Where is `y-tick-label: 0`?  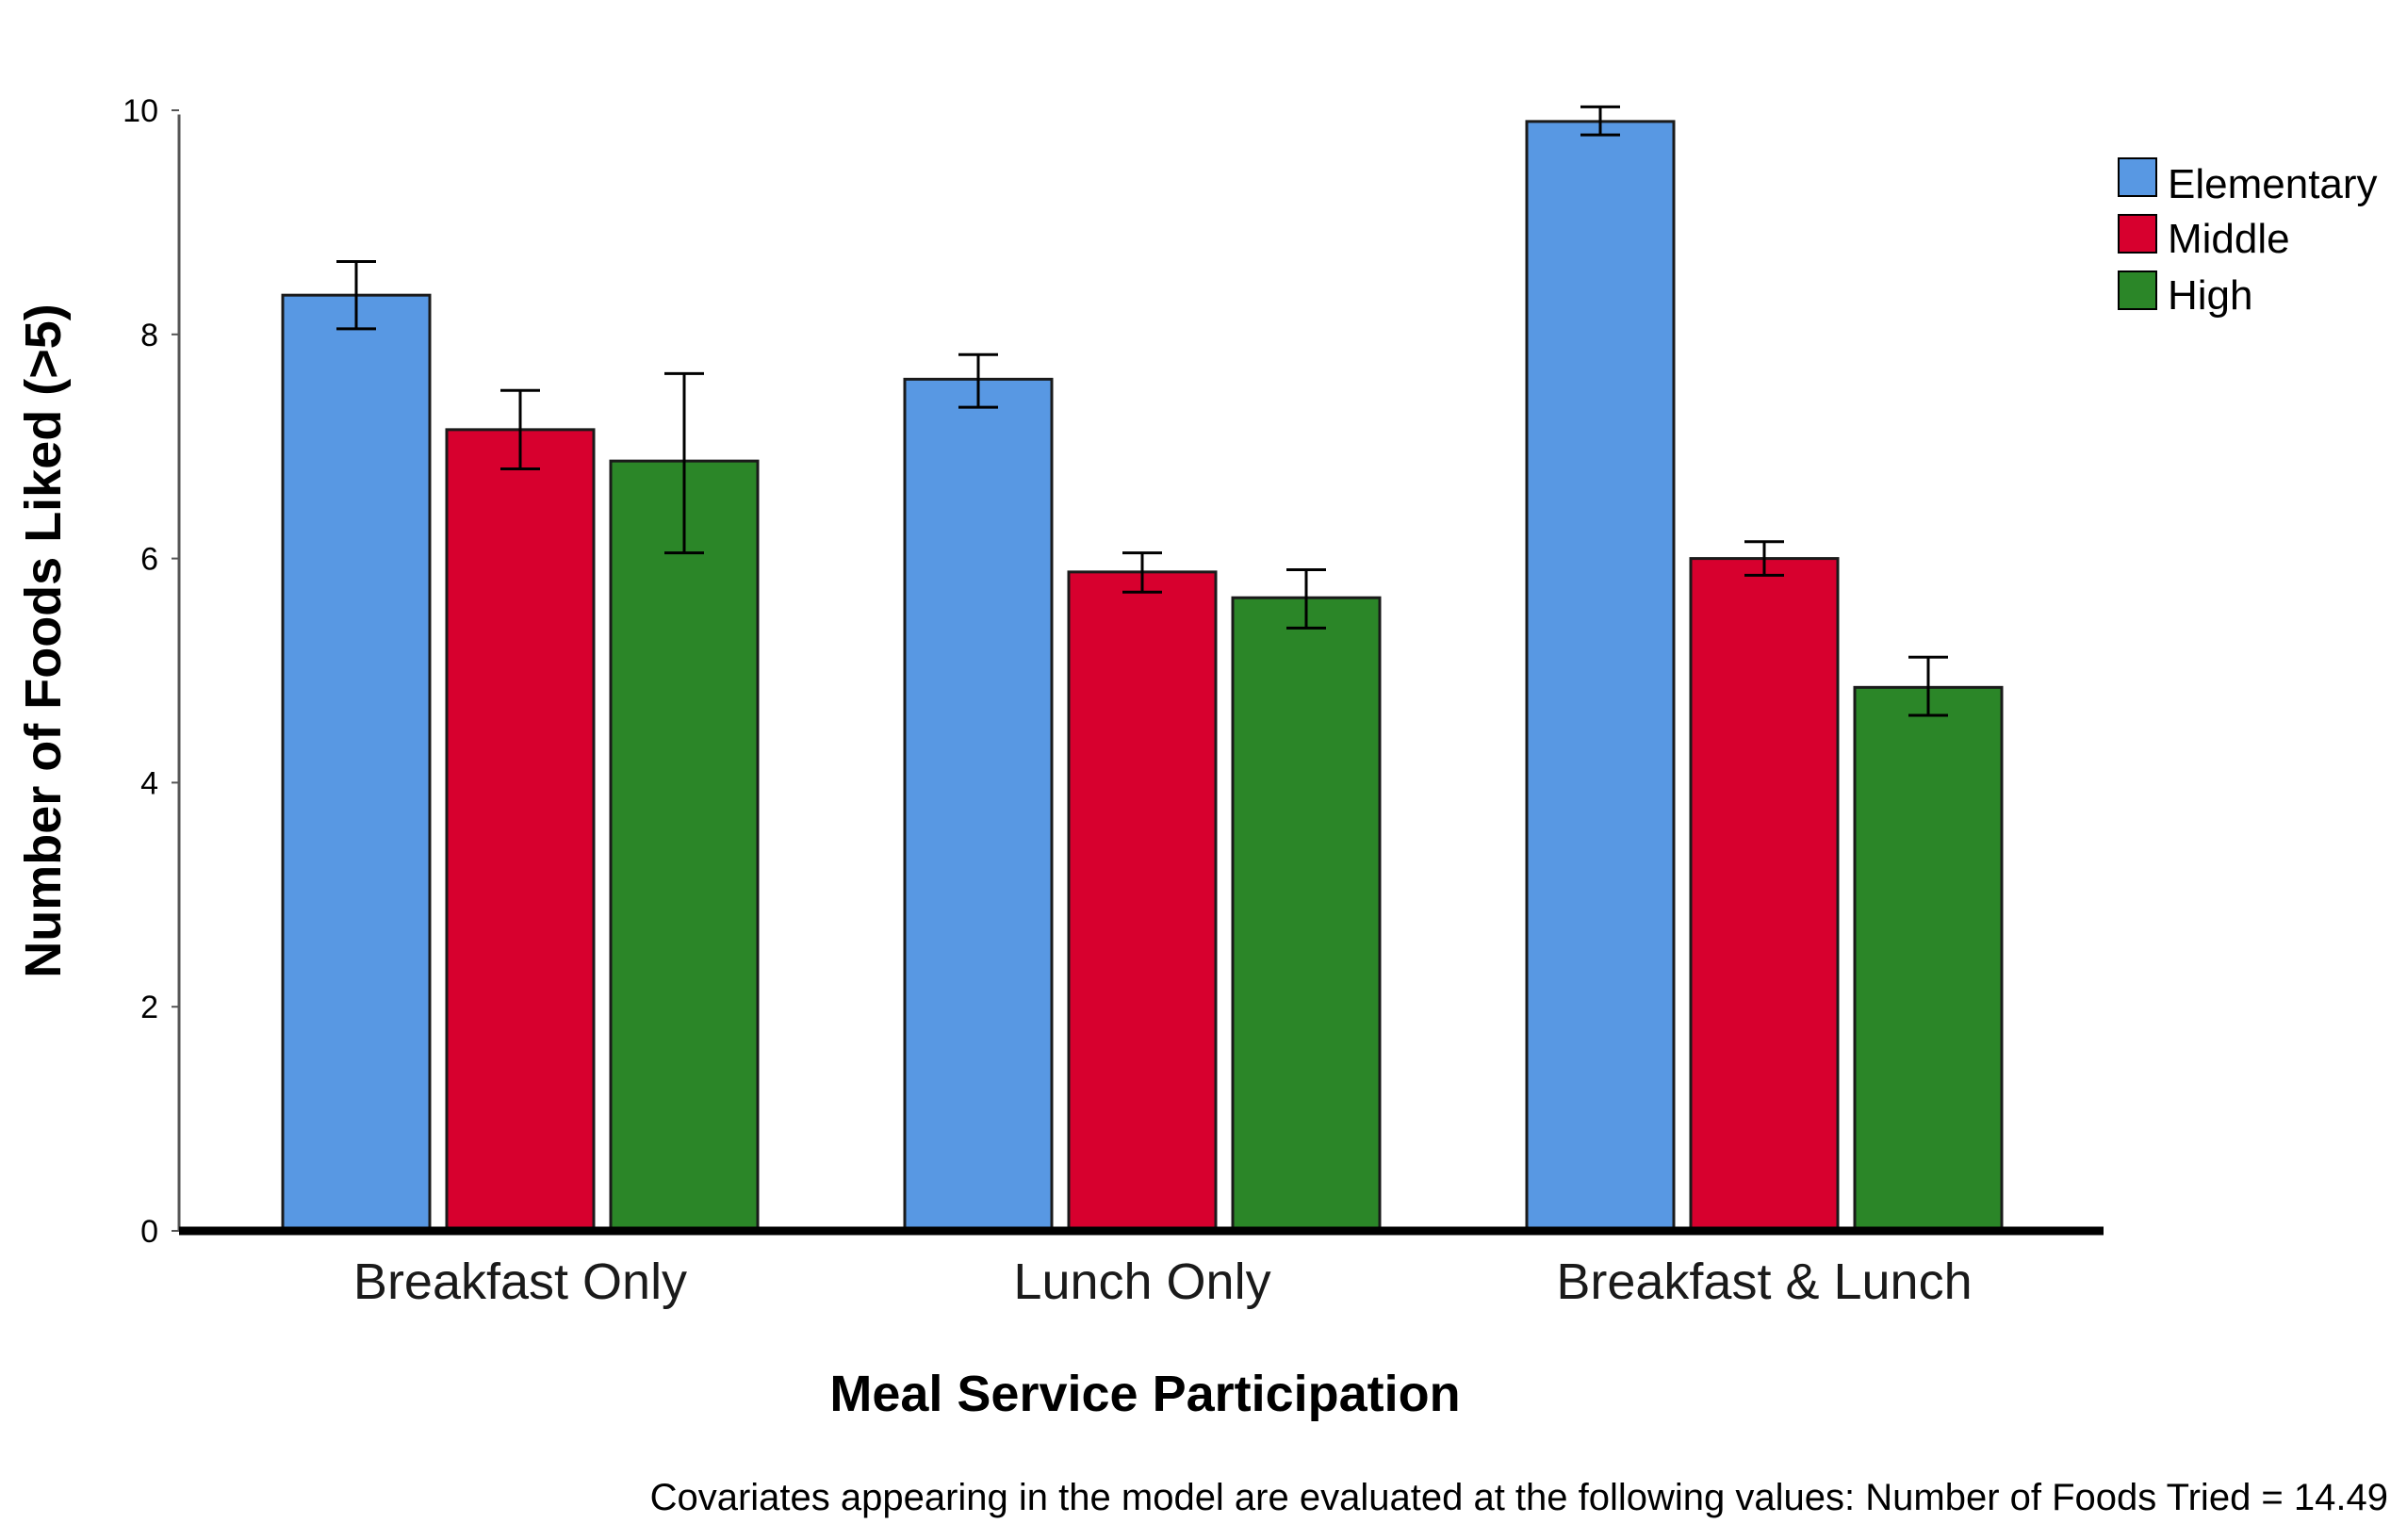 y-tick-label: 0 is located at coordinates (149, 1232).